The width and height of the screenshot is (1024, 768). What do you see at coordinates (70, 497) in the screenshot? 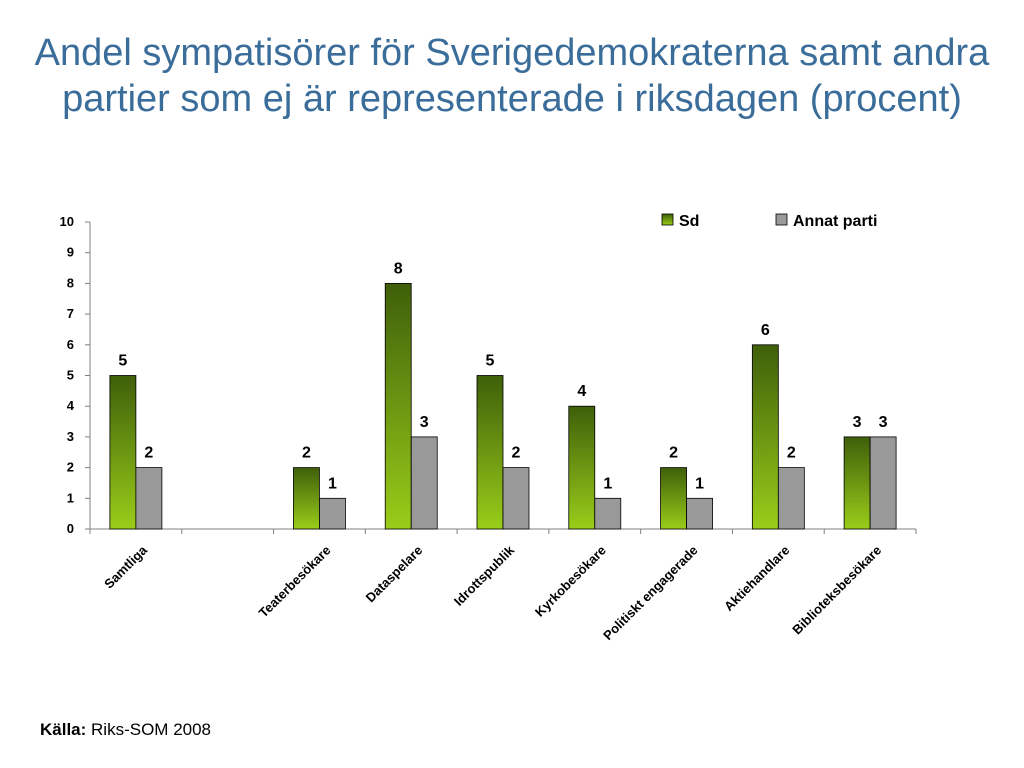
I see `y-tick-label: 1` at bounding box center [70, 497].